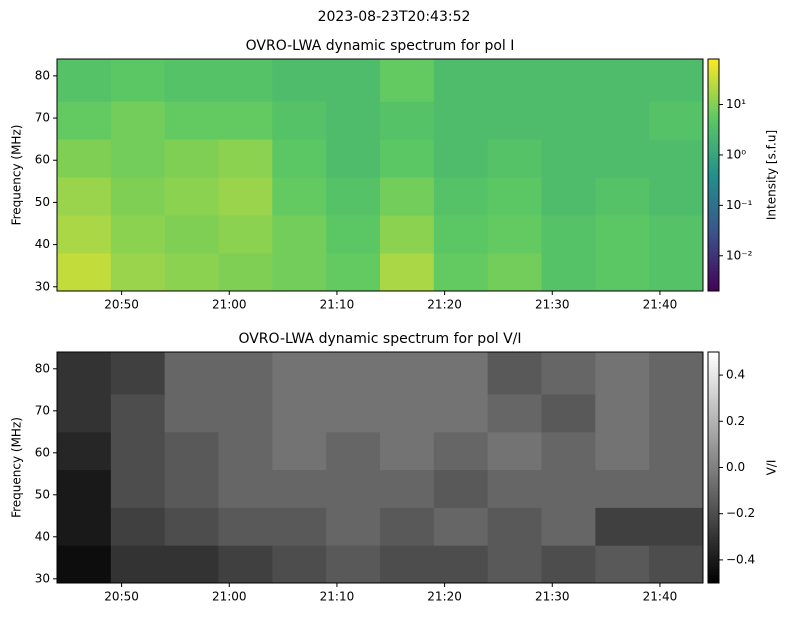  What do you see at coordinates (121, 597) in the screenshot?
I see `x-tick-label: 20:50` at bounding box center [121, 597].